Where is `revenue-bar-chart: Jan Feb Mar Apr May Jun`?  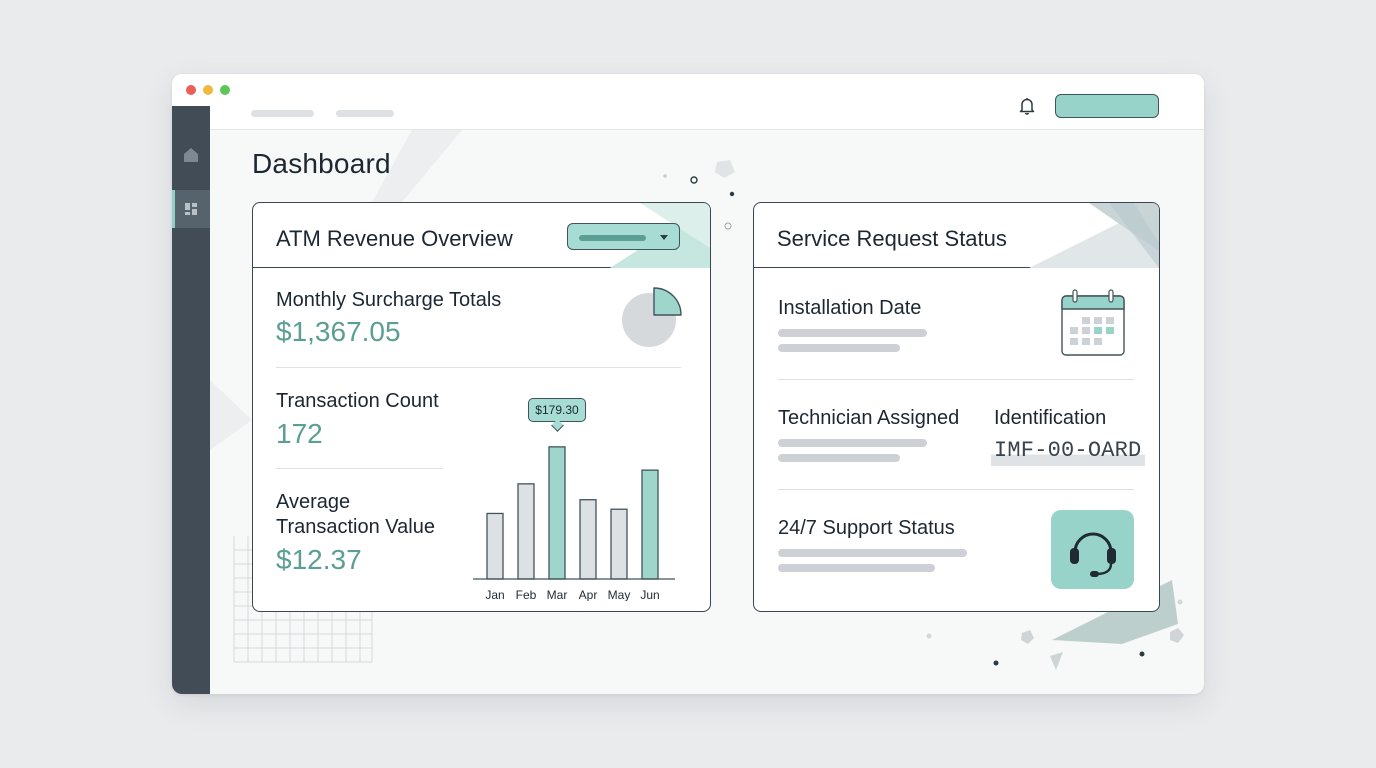
revenue-bar-chart: Jan Feb Mar Apr May Jun is located at coordinates (574, 523).